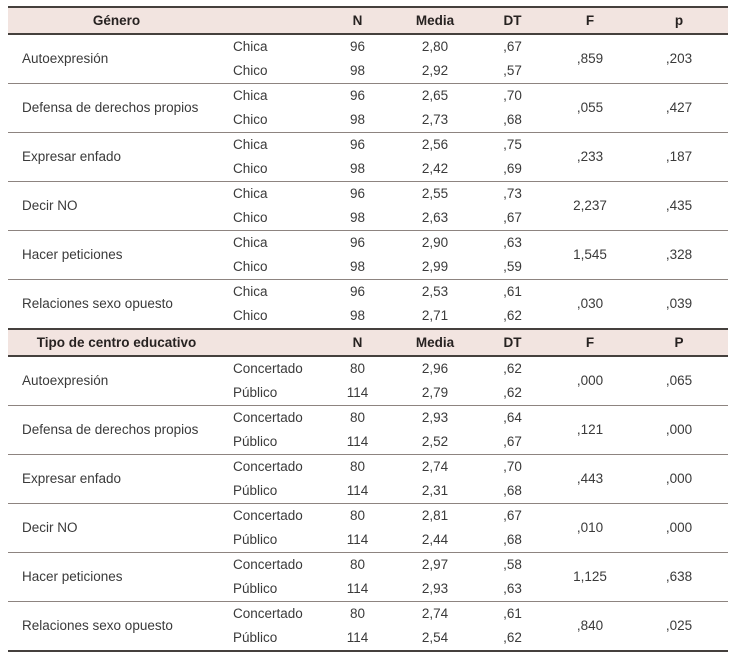 The height and width of the screenshot is (652, 736). I want to click on table-row: Público 114 2,44 ,68, so click(368, 540).